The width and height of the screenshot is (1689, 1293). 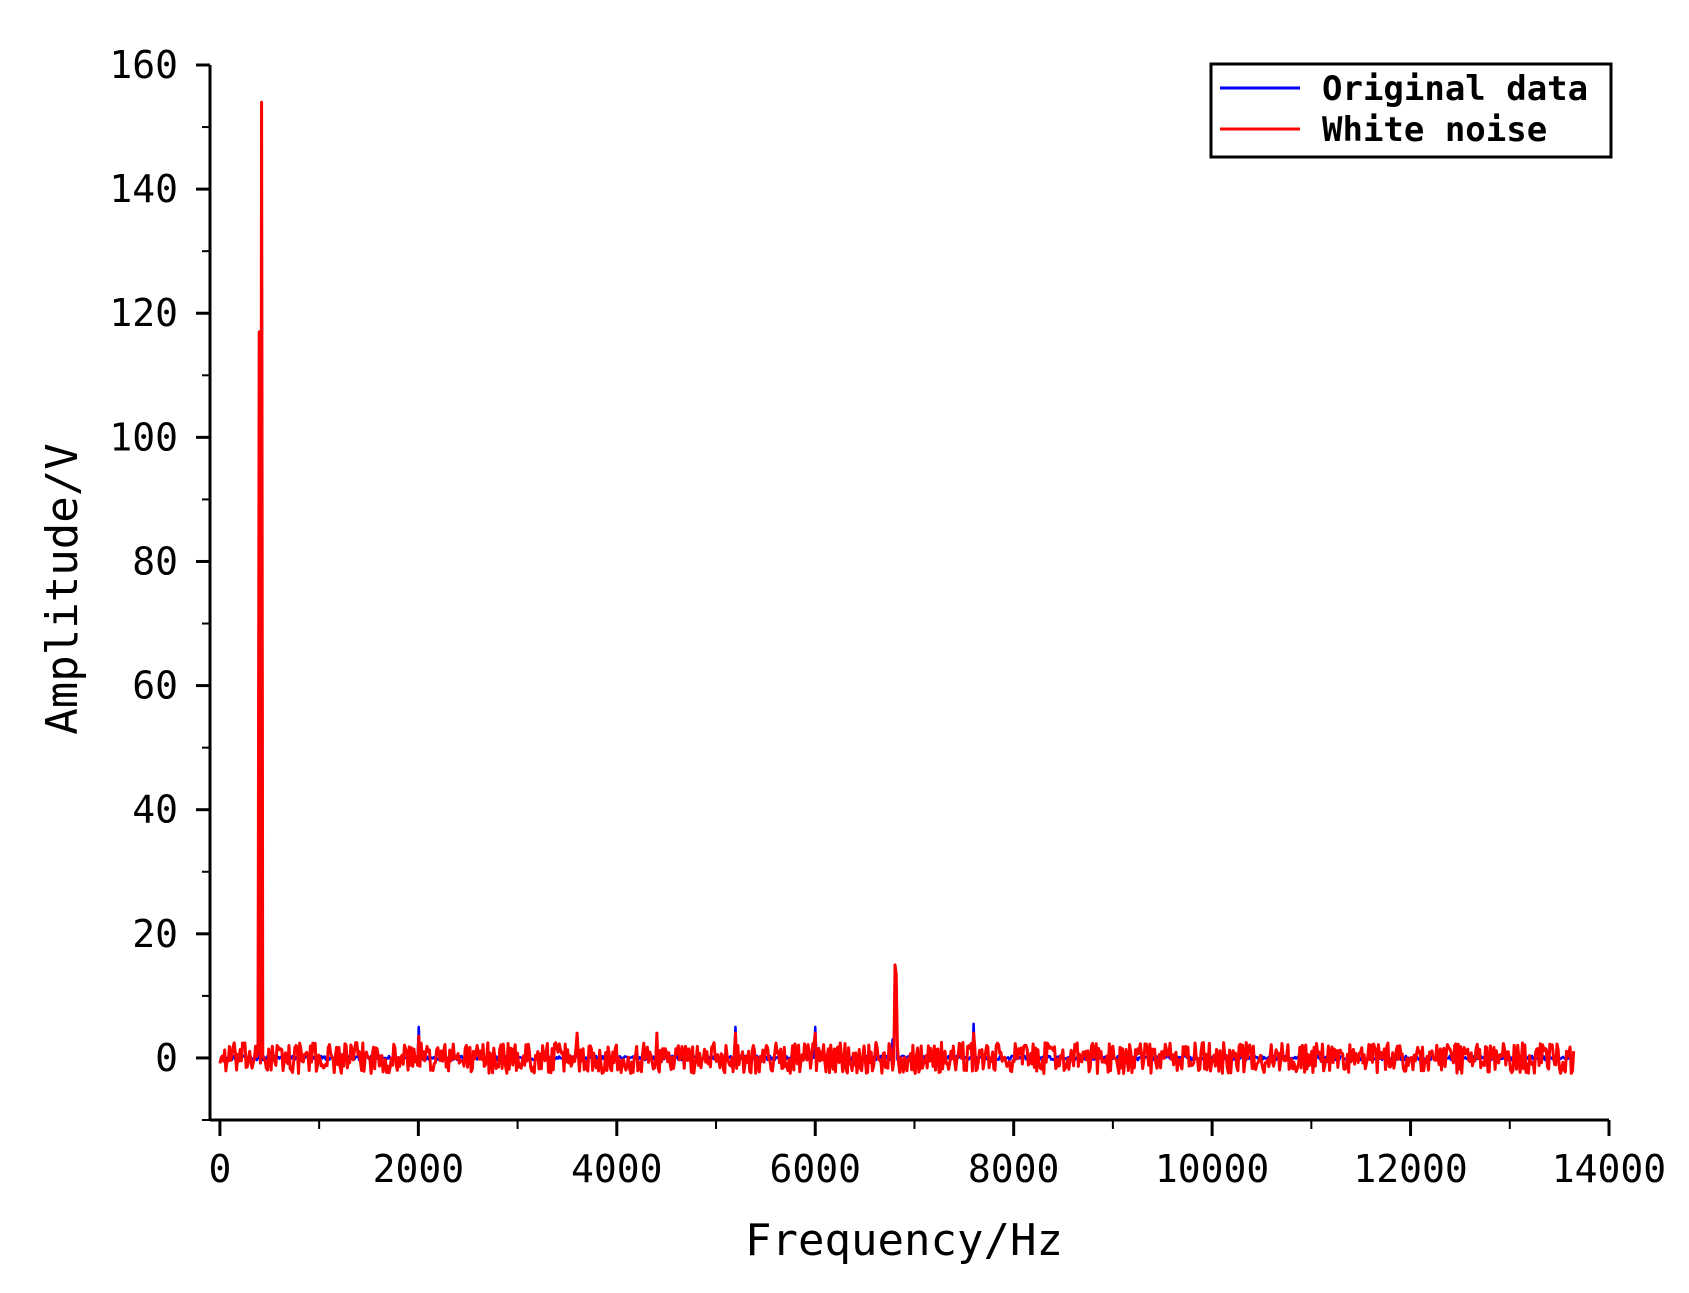 I want to click on x-tick-label: 14000, so click(x=1609, y=1169).